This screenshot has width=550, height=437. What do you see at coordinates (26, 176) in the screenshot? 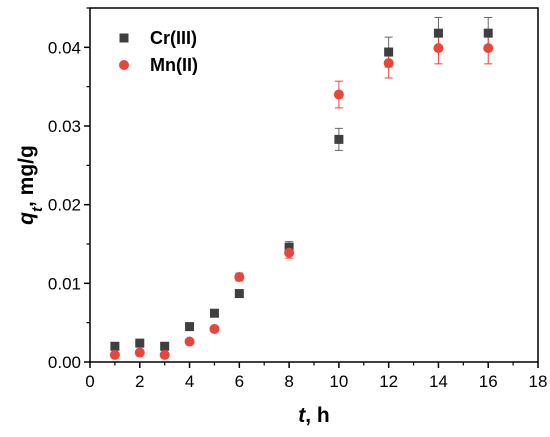
I see `y-axis-unit: , mg/g` at bounding box center [26, 176].